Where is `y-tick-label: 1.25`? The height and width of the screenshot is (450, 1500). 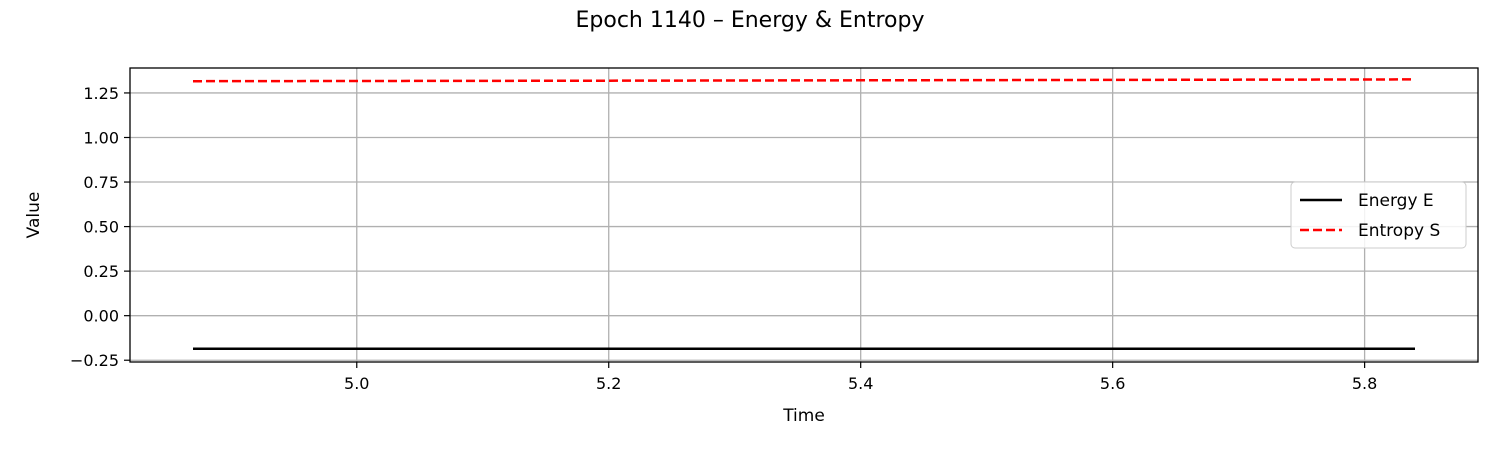
y-tick-label: 1.25 is located at coordinates (101, 93).